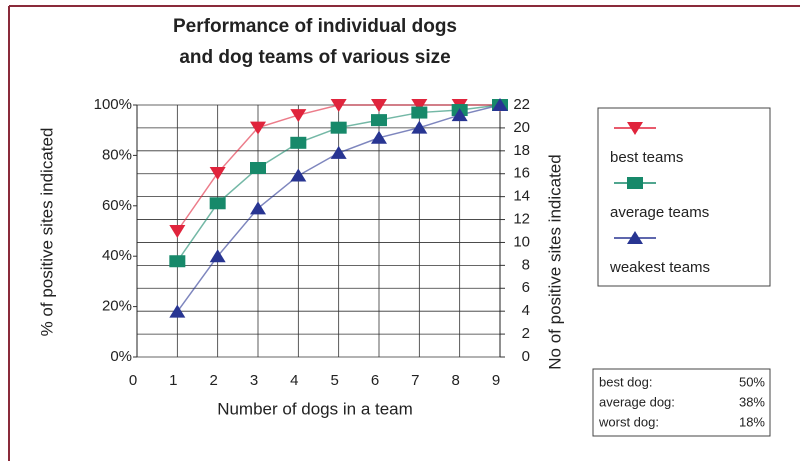 The width and height of the screenshot is (806, 461). I want to click on x-tick-label: 2, so click(213, 380).